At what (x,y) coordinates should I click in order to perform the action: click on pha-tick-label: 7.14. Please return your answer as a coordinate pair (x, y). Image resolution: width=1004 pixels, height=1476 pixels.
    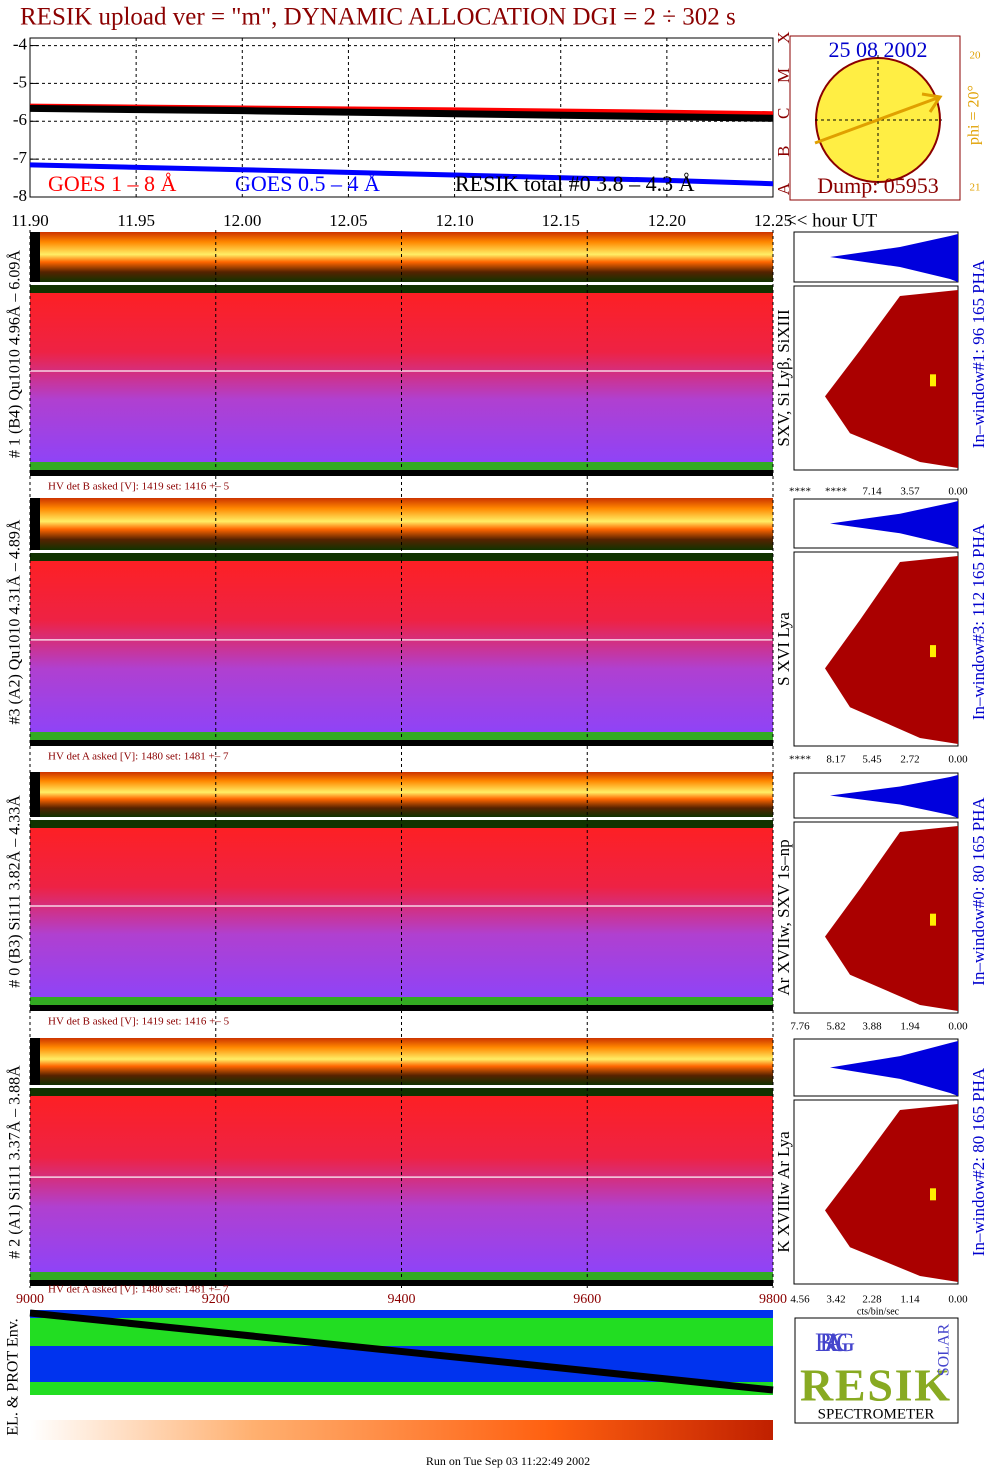
    Looking at the image, I should click on (872, 492).